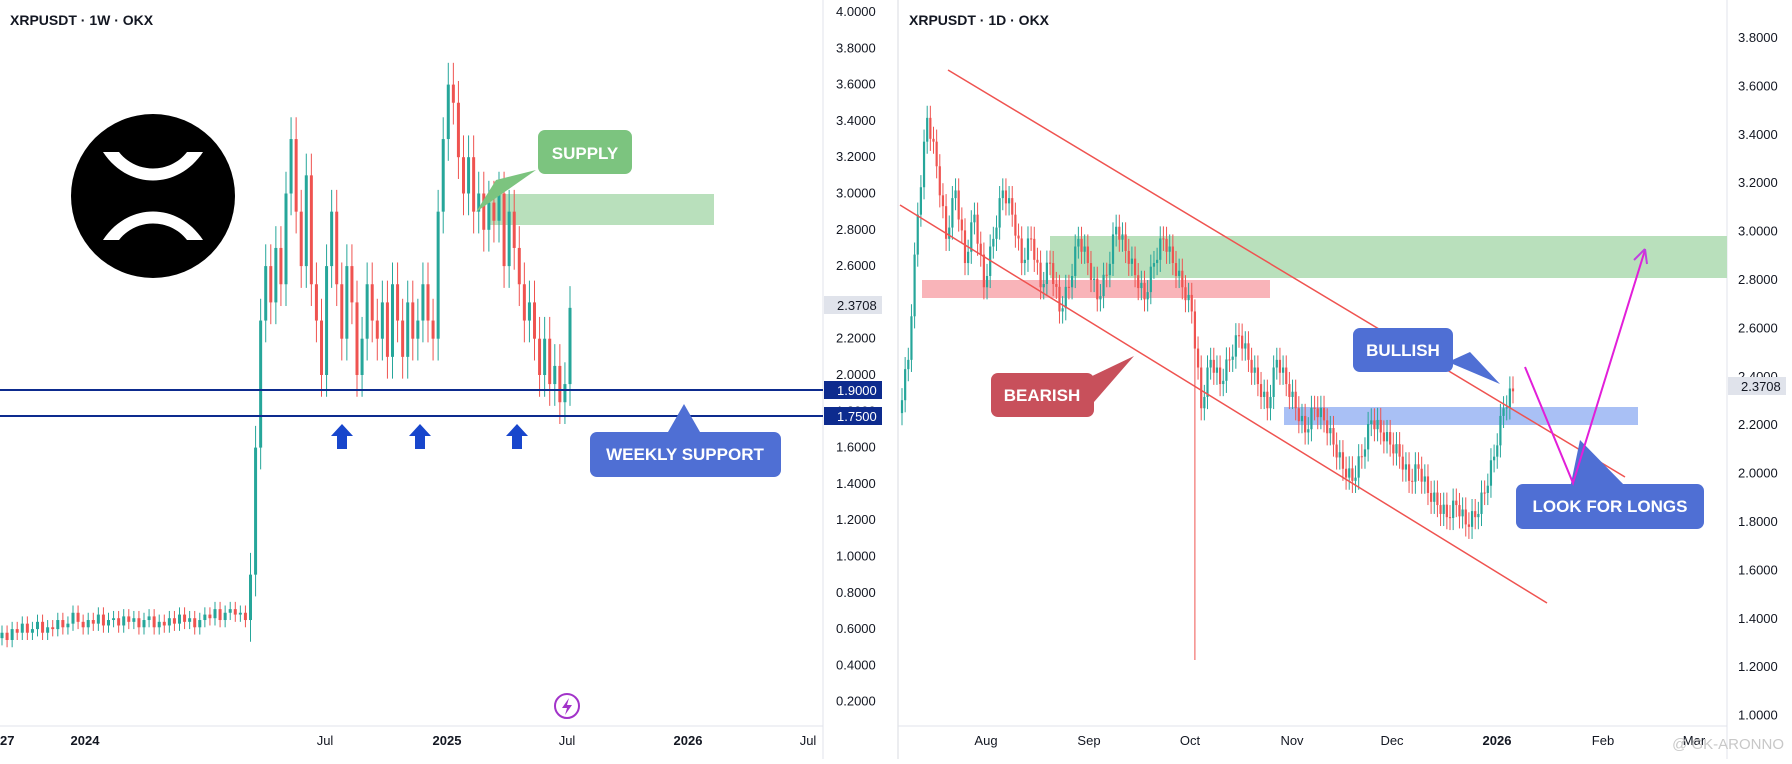  I want to click on chart-title: XRPUSDT · 1W · OKX, so click(82, 20).